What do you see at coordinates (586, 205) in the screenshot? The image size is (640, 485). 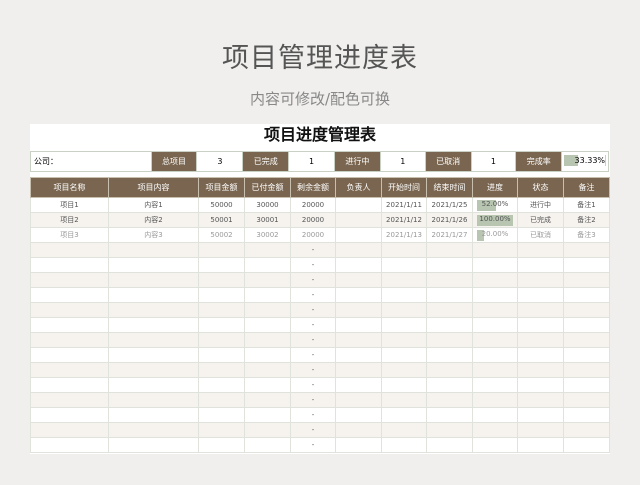 I see `cell-note: 备注1` at bounding box center [586, 205].